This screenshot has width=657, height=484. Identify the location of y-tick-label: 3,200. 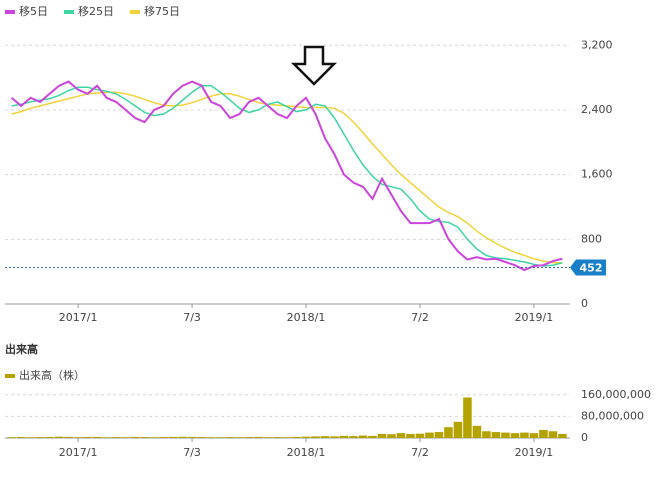
(597, 44).